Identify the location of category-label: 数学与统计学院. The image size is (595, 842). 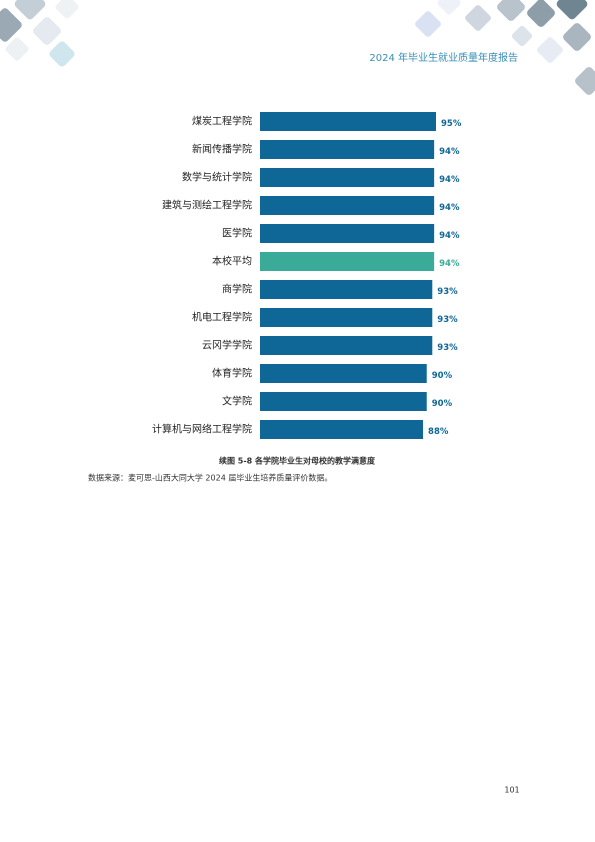
(217, 177).